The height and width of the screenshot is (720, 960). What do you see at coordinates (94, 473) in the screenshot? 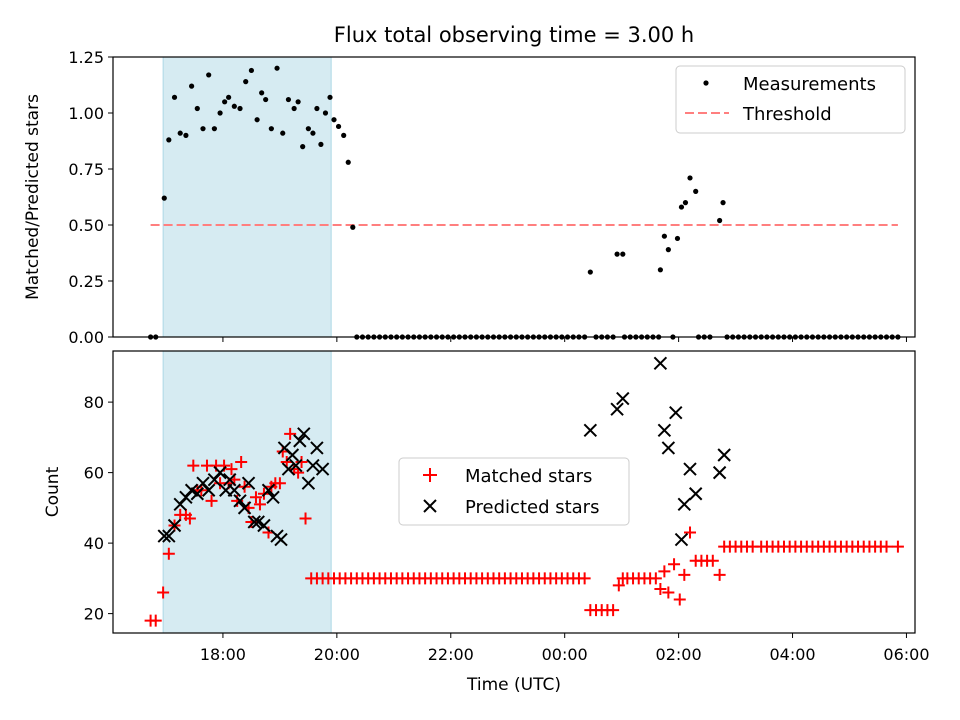
I see `bottom-y-tick-label: 60` at bounding box center [94, 473].